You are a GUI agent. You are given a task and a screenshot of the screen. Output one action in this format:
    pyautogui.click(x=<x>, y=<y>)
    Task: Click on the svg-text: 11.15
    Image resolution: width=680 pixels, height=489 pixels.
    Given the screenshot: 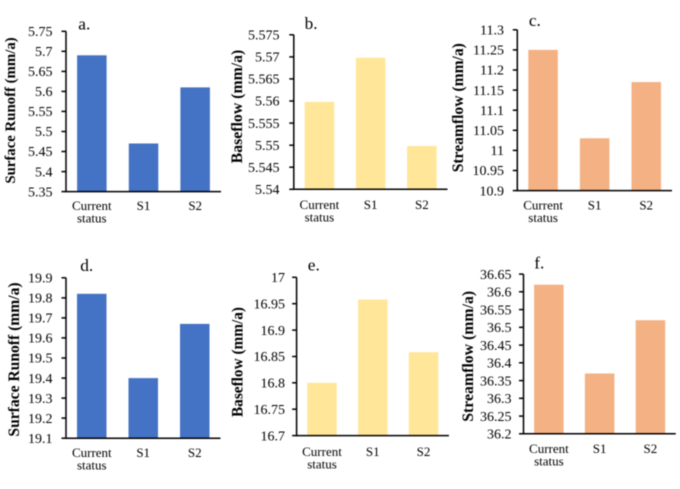 What is the action you would take?
    pyautogui.click(x=488, y=91)
    